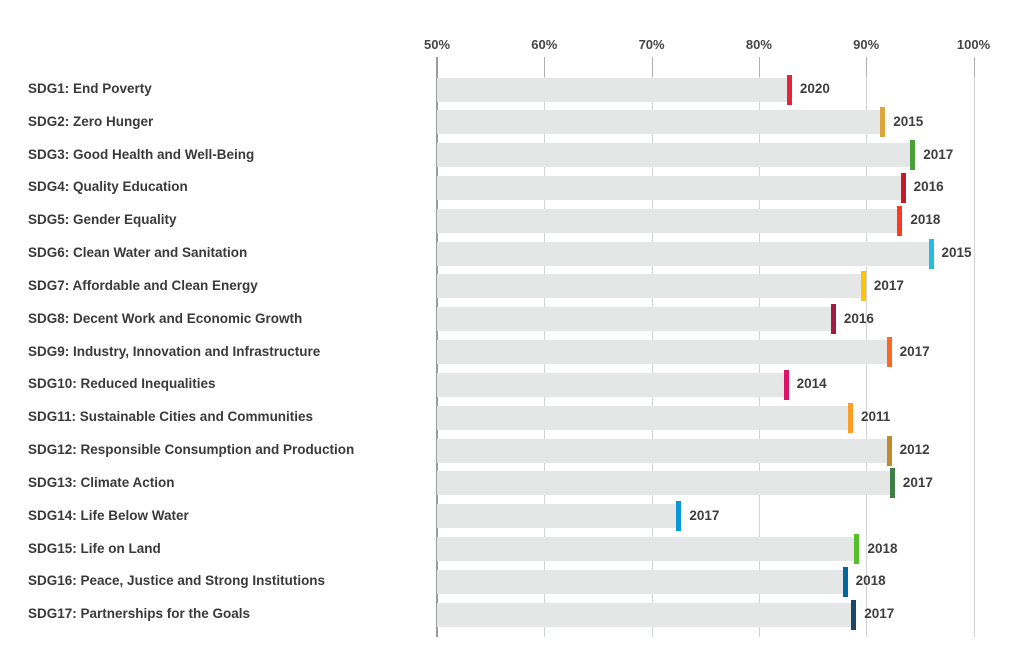 This screenshot has height=669, width=1013. I want to click on bar-sdg16, so click(640, 581).